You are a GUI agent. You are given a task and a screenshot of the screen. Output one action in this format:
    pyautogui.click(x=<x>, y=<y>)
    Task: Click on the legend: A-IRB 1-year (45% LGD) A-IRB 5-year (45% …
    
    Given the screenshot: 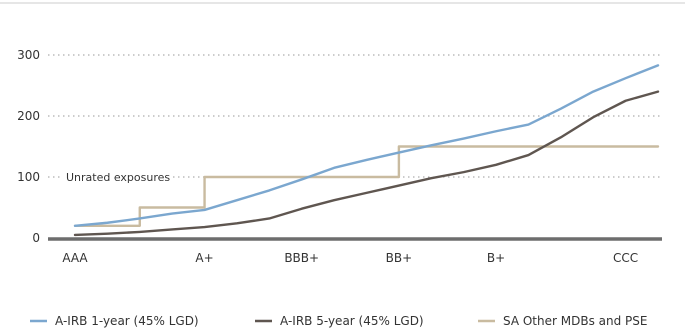 What is the action you would take?
    pyautogui.click(x=338, y=321)
    